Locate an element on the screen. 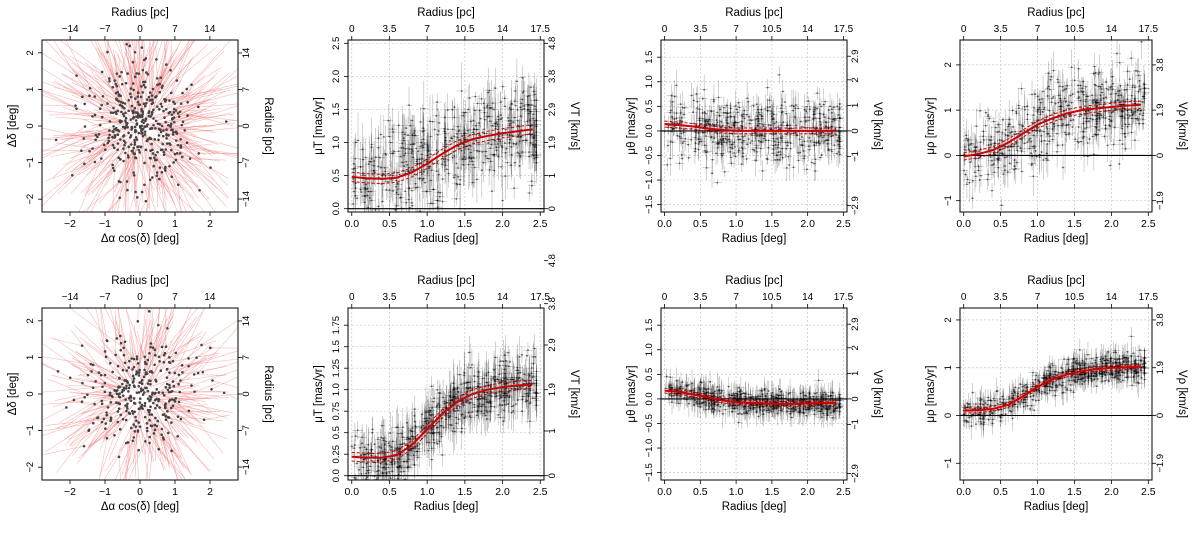  x-tick-label: 0.5 is located at coordinates (700, 224).